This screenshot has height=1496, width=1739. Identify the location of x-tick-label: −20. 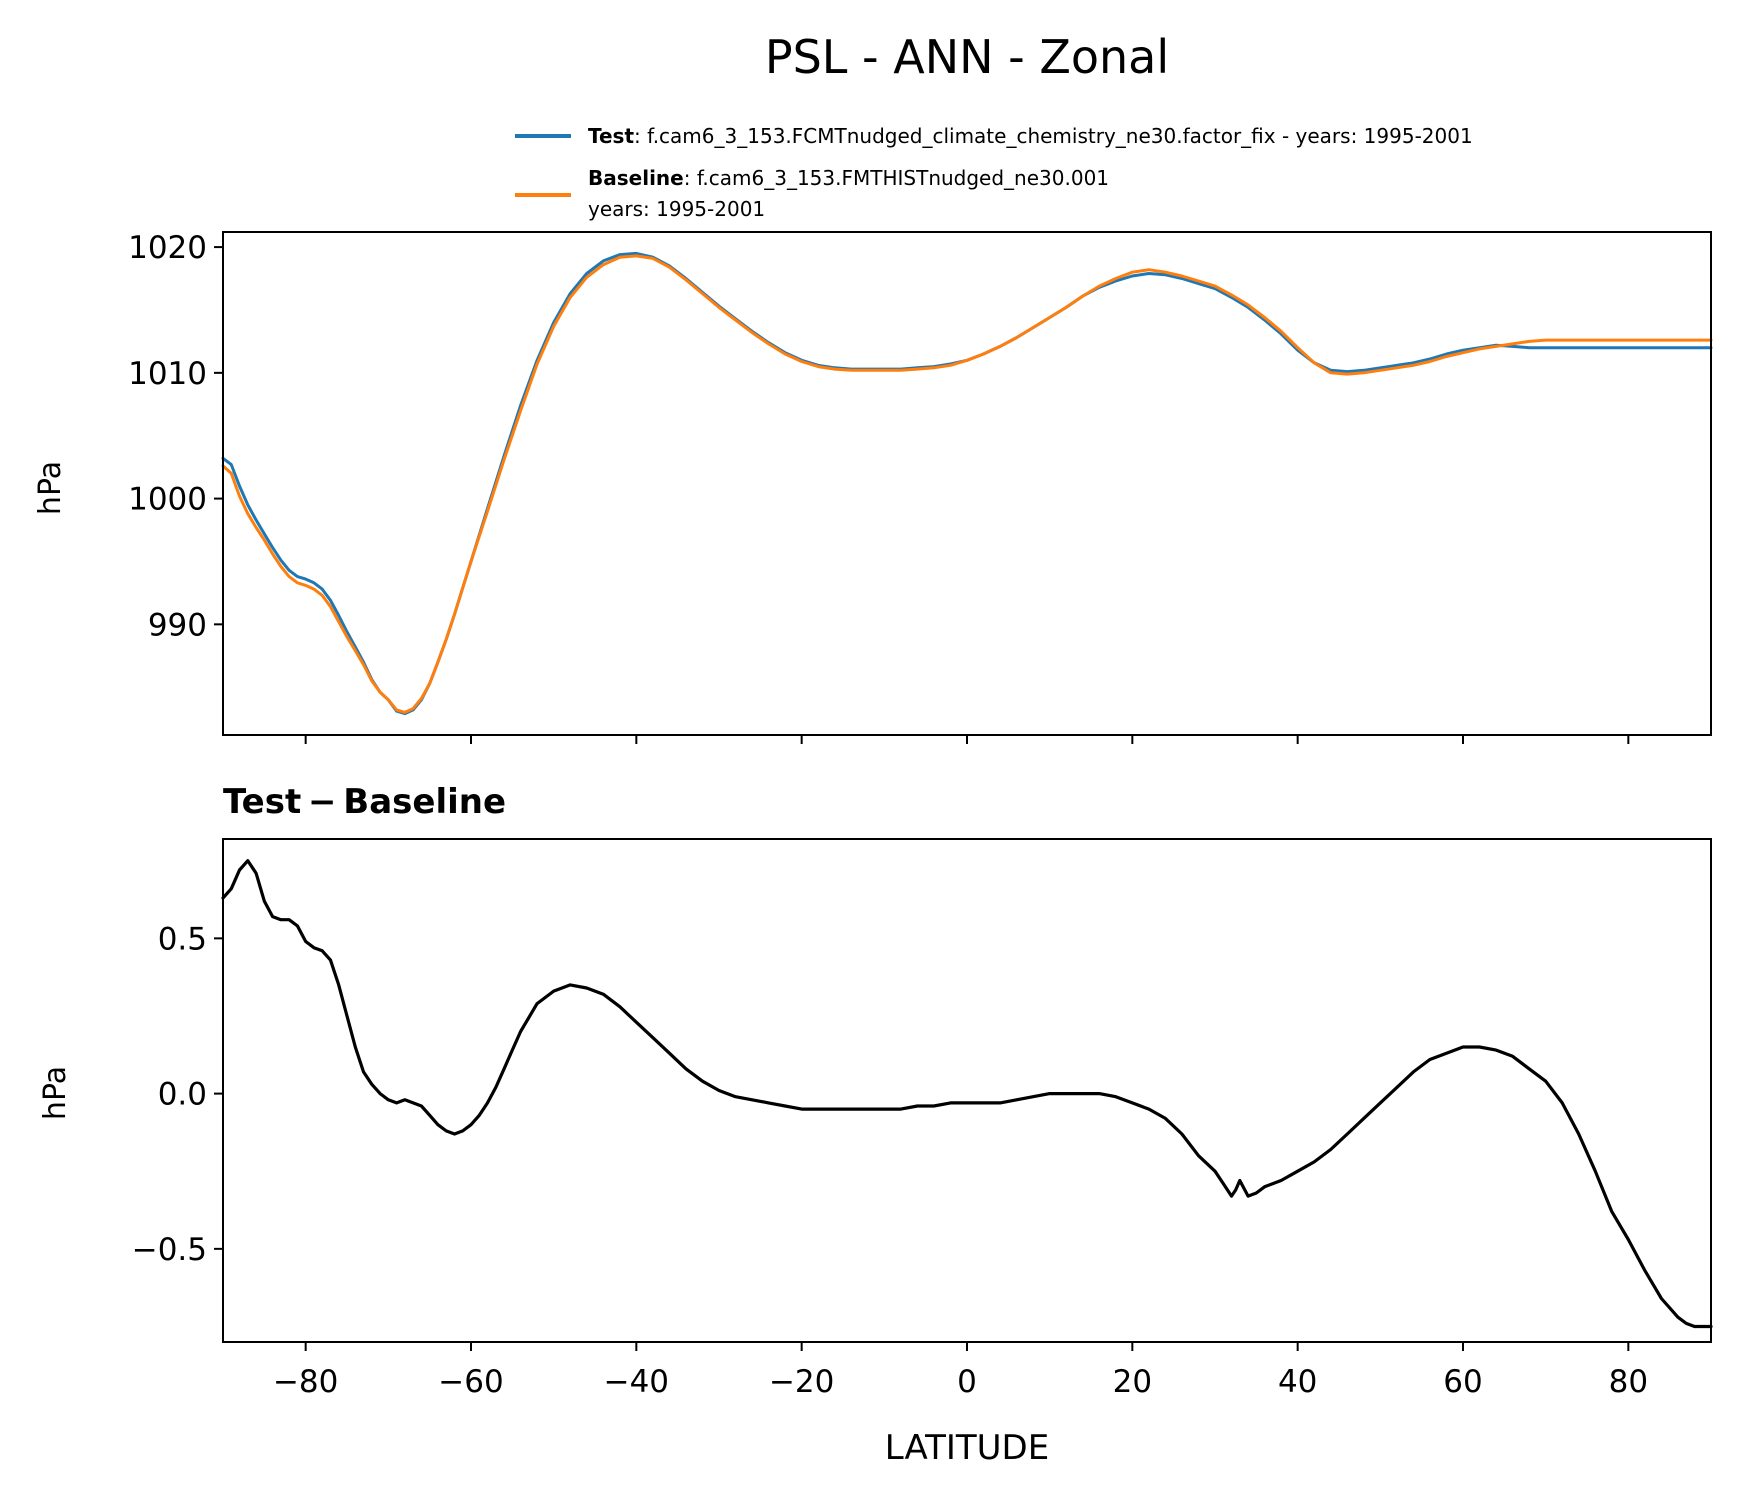
(801, 1382).